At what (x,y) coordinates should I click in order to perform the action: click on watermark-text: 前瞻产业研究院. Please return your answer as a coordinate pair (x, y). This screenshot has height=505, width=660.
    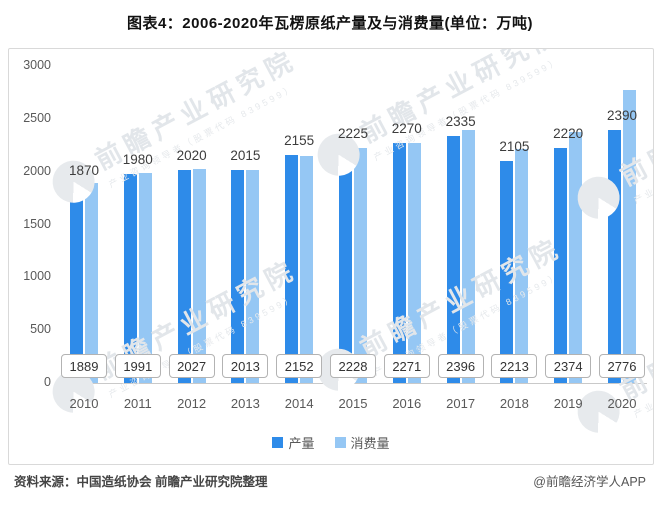
    Looking at the image, I should click on (461, 297).